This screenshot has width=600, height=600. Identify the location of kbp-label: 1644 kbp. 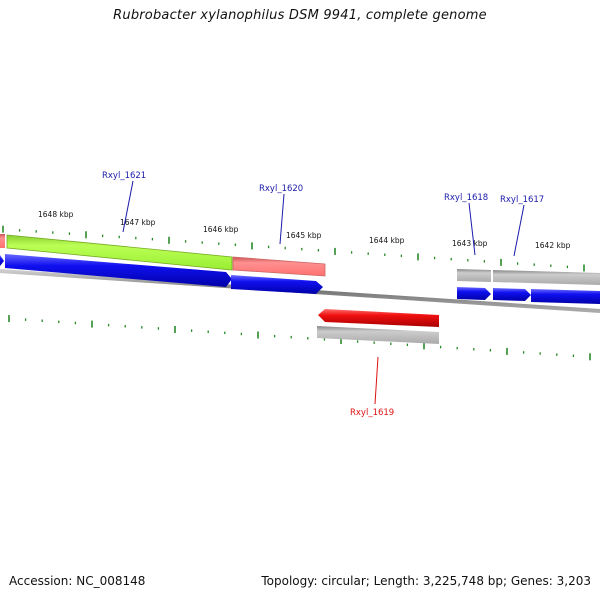
(387, 240).